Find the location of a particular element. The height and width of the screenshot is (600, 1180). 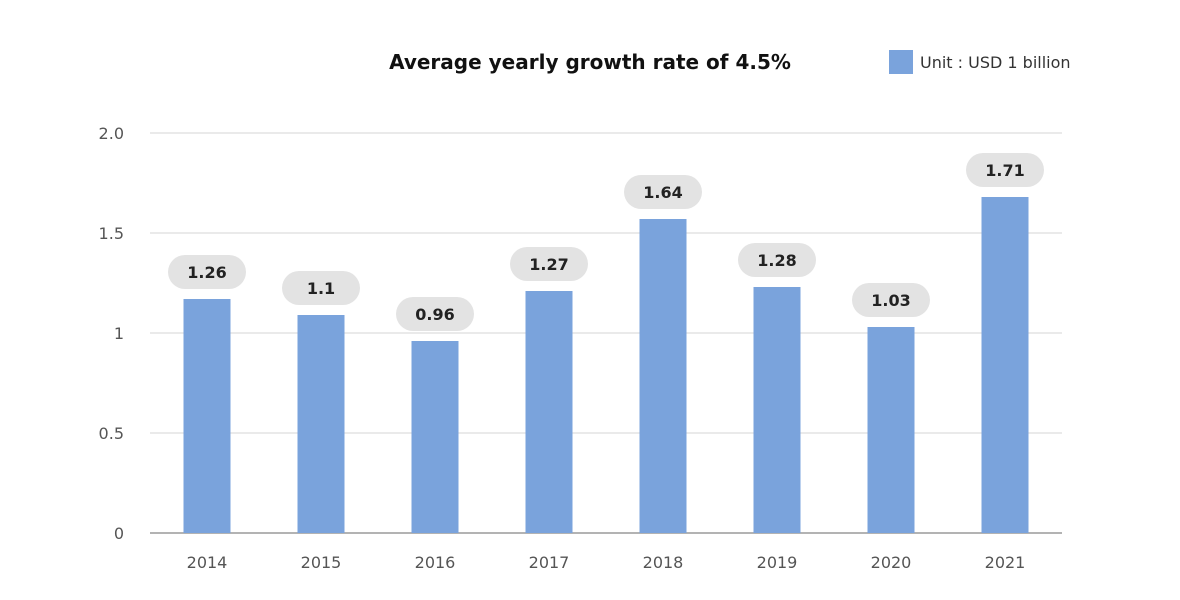

y-tick-label: 1.5 is located at coordinates (111, 233).